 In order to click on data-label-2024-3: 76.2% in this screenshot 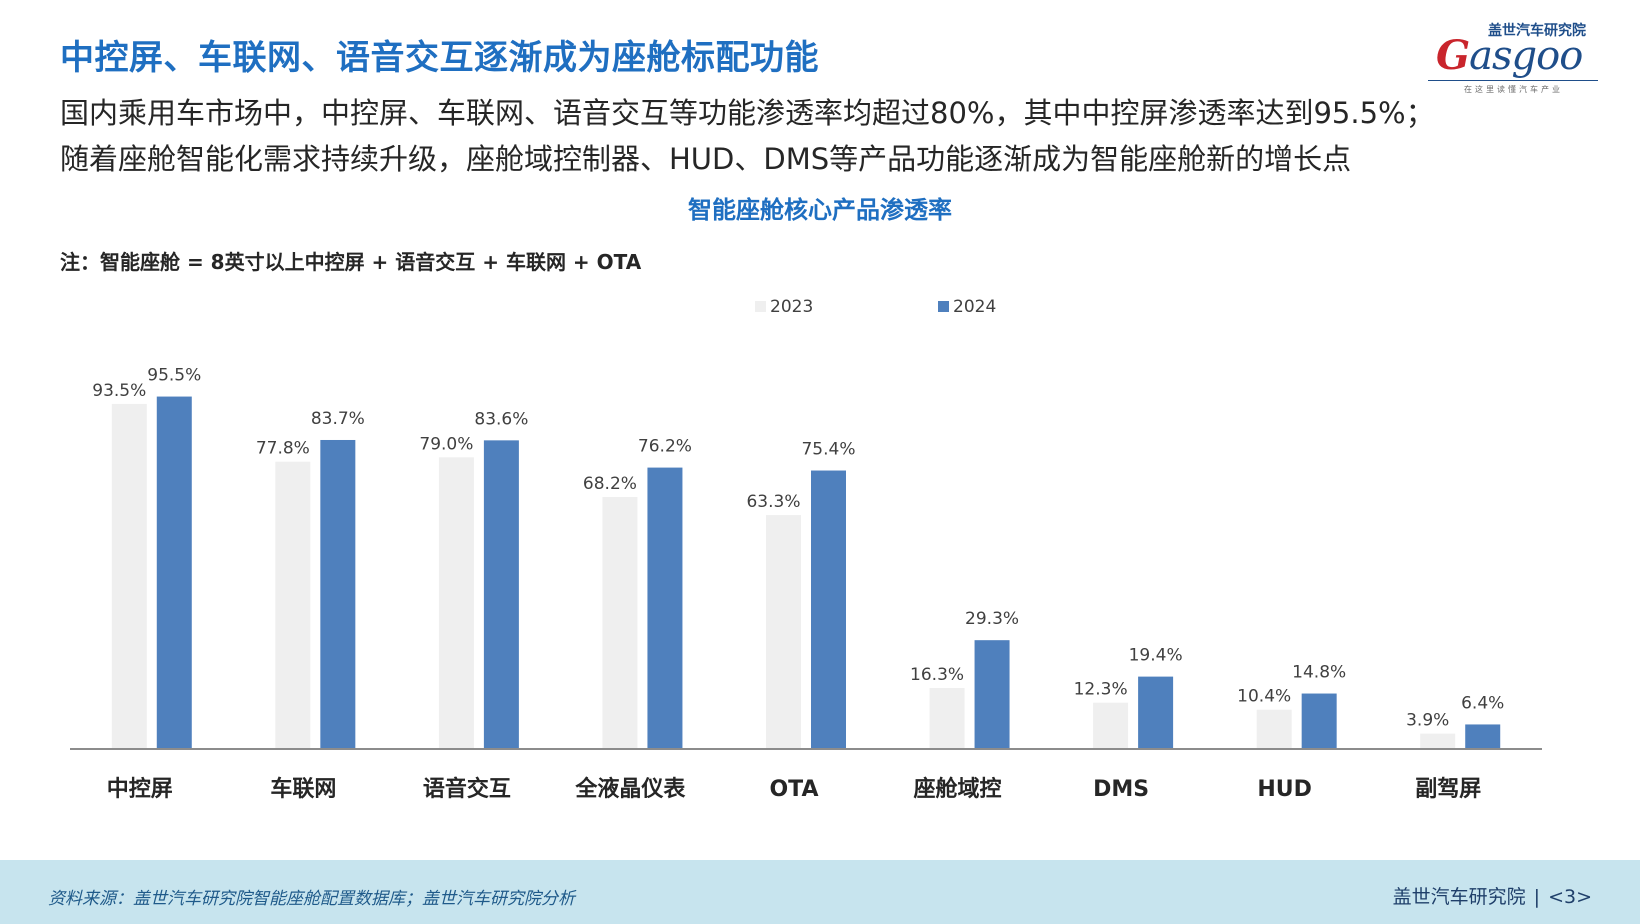, I will do `click(665, 447)`.